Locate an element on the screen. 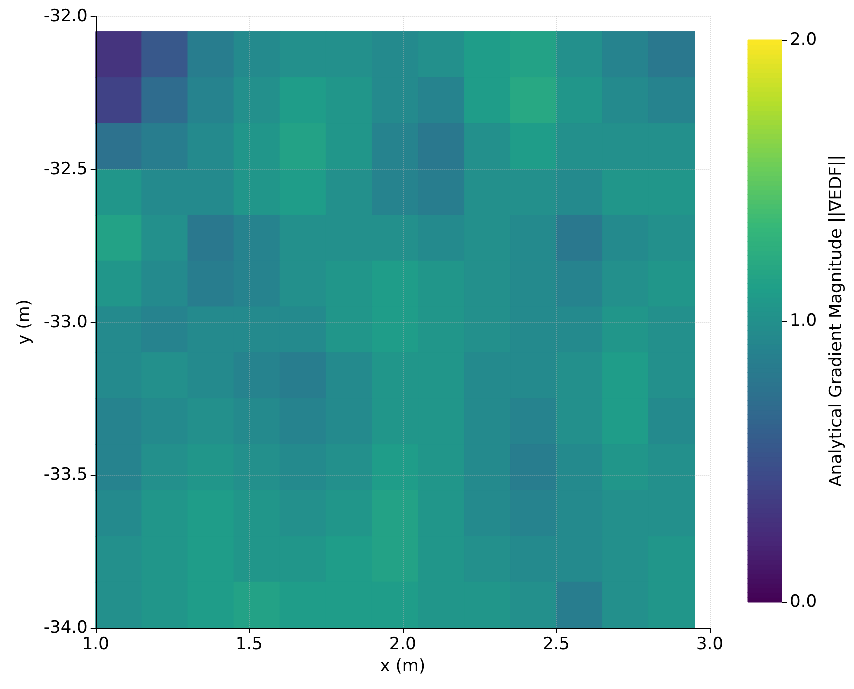 This screenshot has width=854, height=689. x-tick-label: 1.5 is located at coordinates (249, 644).